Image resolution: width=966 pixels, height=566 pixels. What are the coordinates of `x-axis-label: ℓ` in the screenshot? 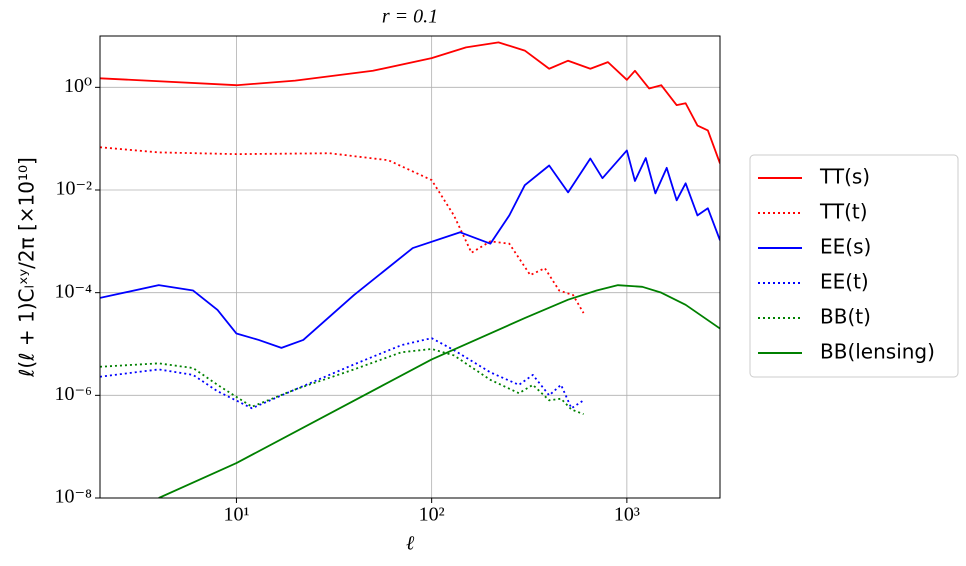 It's located at (410, 544).